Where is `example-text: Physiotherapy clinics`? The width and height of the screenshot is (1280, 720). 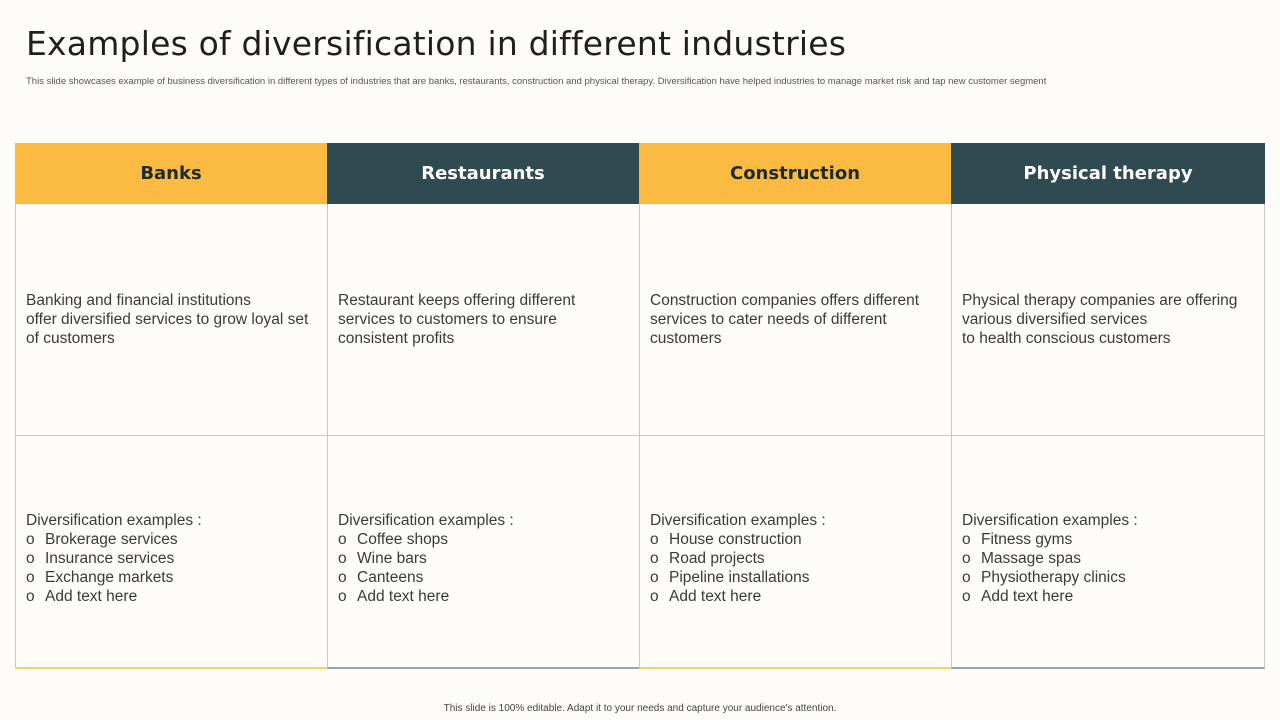 example-text: Physiotherapy clinics is located at coordinates (1053, 577).